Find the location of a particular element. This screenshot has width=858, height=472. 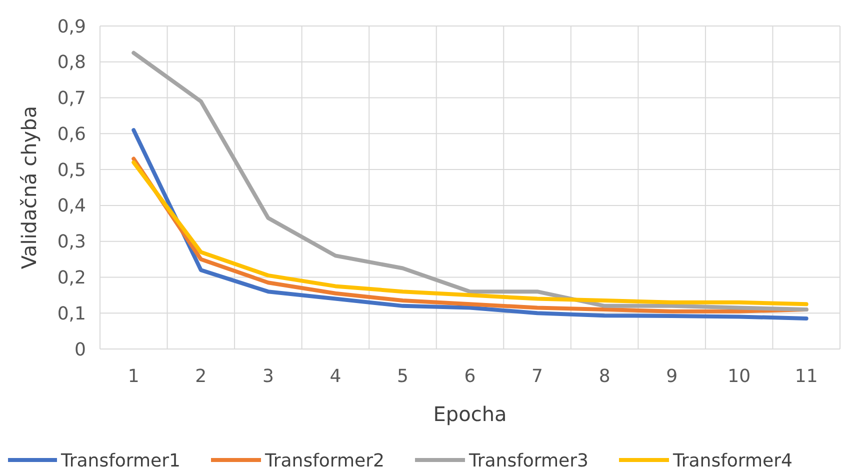

x-tick-label: 7 is located at coordinates (537, 376).